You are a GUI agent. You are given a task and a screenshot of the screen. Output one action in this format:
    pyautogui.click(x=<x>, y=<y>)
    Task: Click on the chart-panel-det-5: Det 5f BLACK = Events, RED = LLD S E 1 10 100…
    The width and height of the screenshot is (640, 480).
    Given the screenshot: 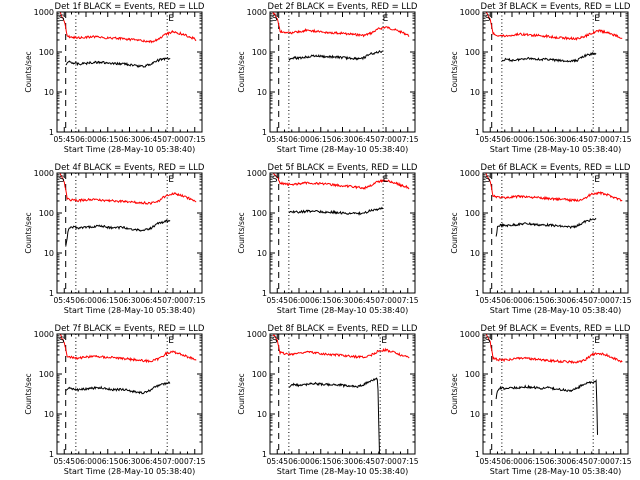 What is the action you would take?
    pyautogui.click(x=328, y=239)
    